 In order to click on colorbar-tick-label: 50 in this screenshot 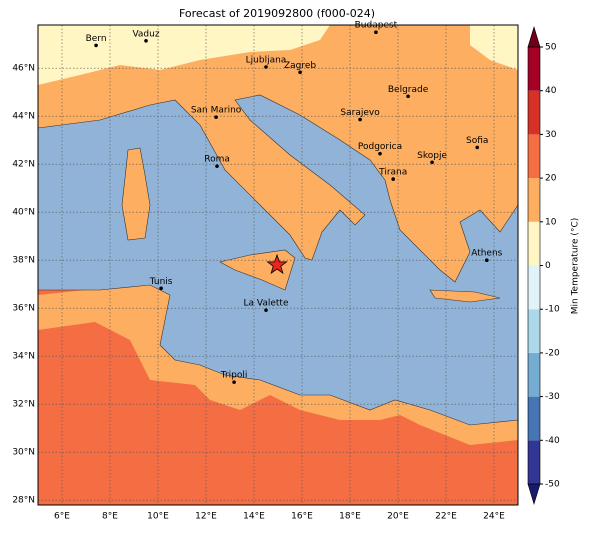, I will do `click(551, 48)`.